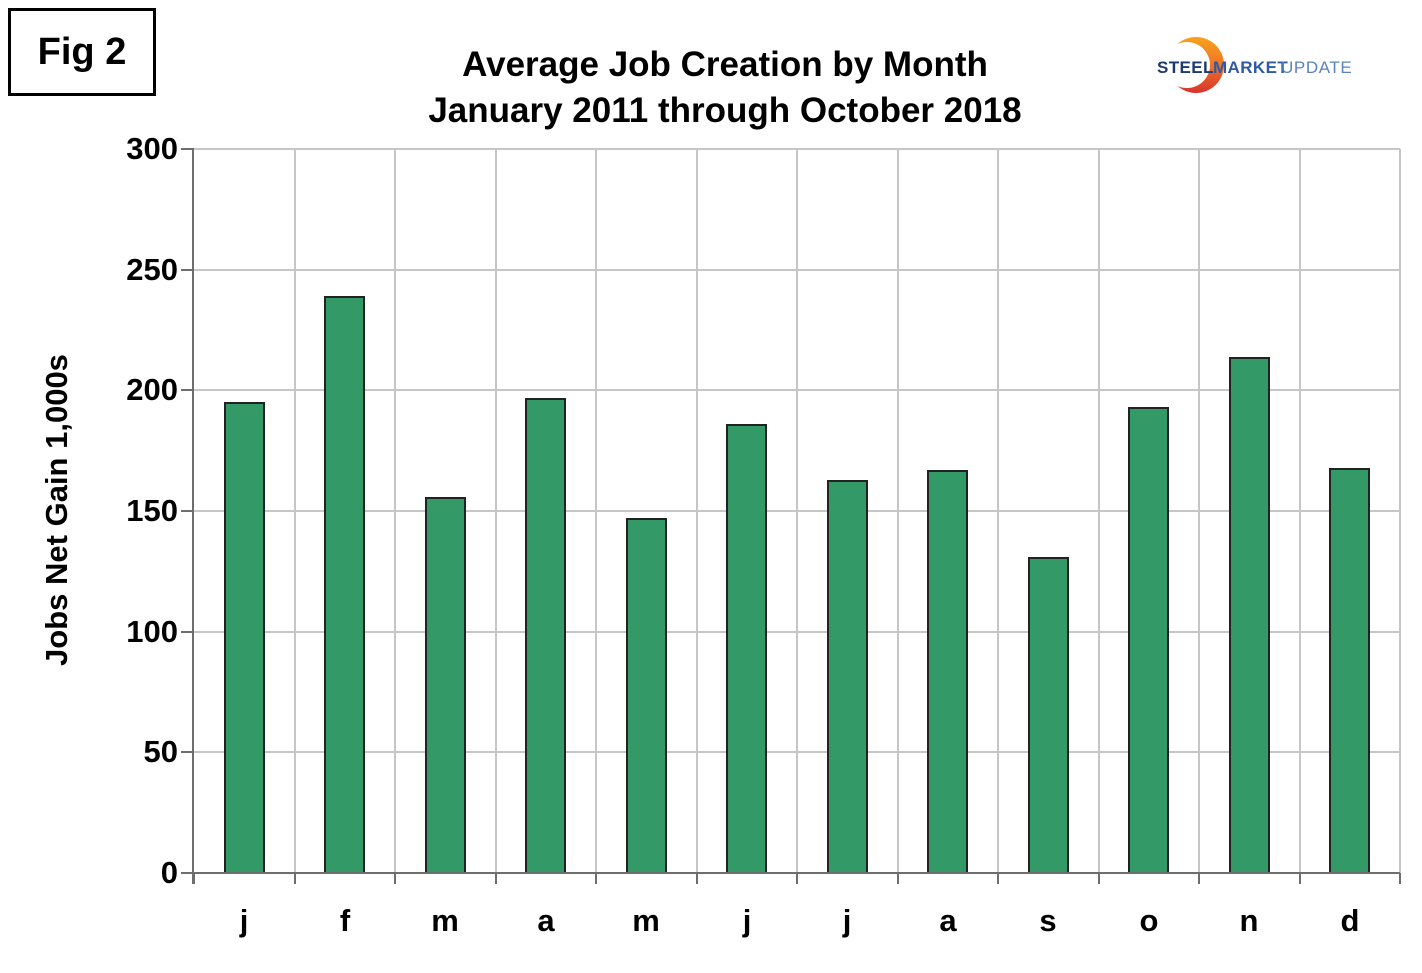 Image resolution: width=1422 pixels, height=973 pixels. I want to click on figure-label-box: Fig 2, so click(82, 52).